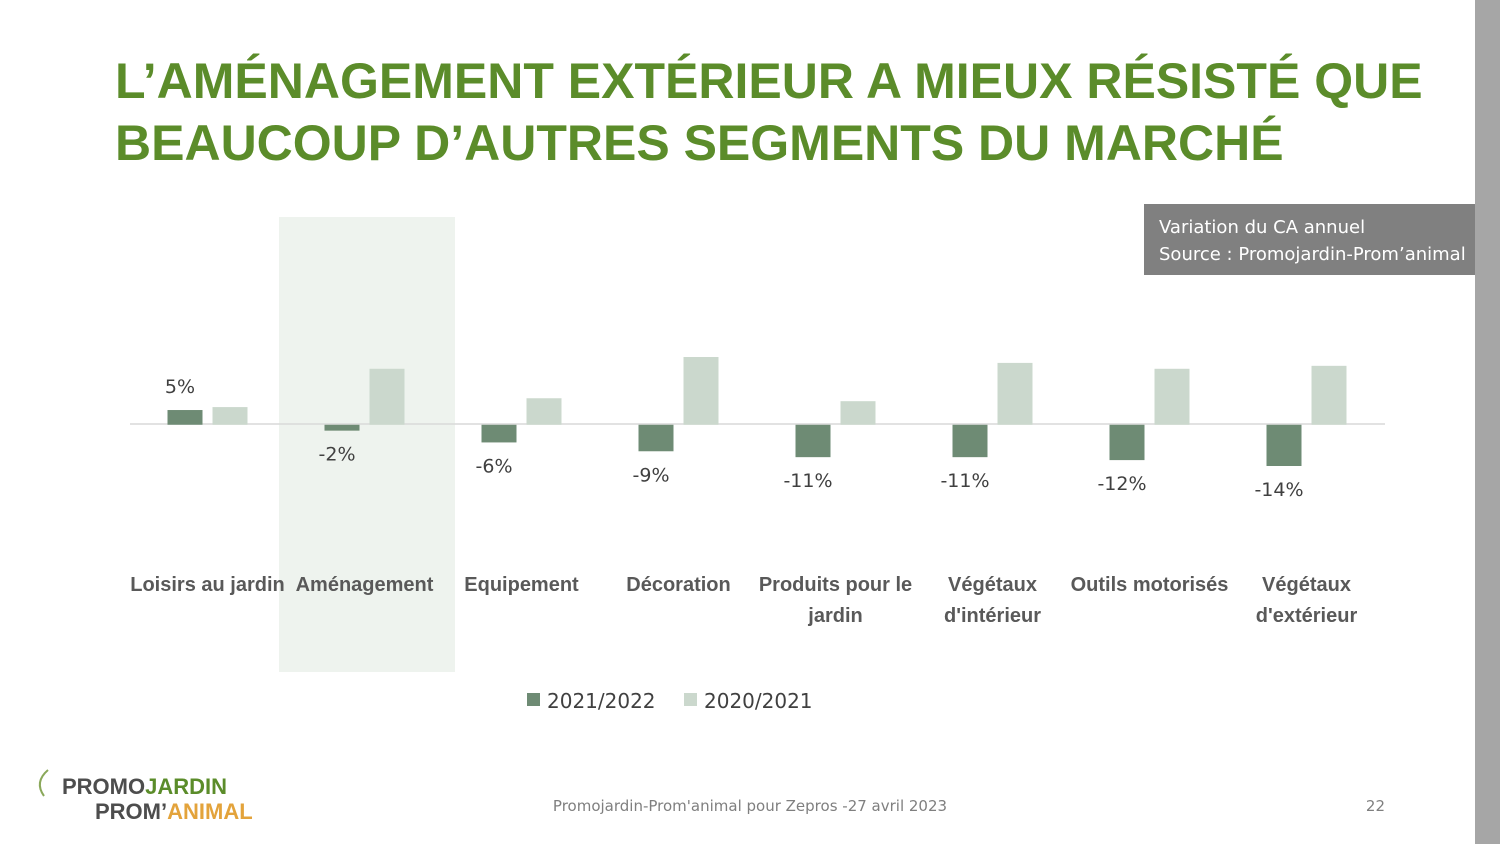  Describe the element at coordinates (521, 585) in the screenshot. I see `x-tick-label: Equipement` at that location.